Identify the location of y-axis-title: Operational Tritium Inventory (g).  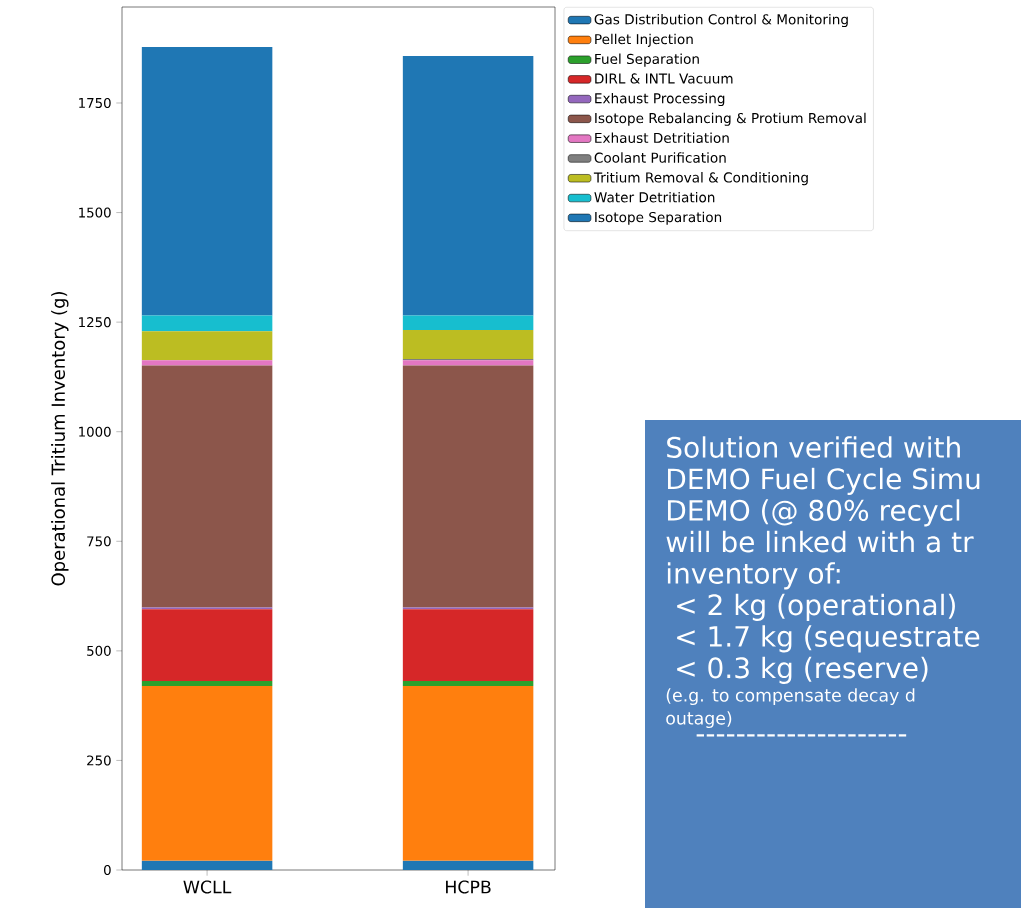
(60, 439).